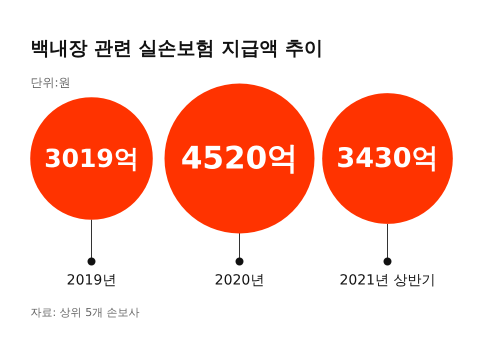 This screenshot has width=480, height=340. What do you see at coordinates (85, 312) in the screenshot?
I see `text: 자료: 상위 5개 손보사` at bounding box center [85, 312].